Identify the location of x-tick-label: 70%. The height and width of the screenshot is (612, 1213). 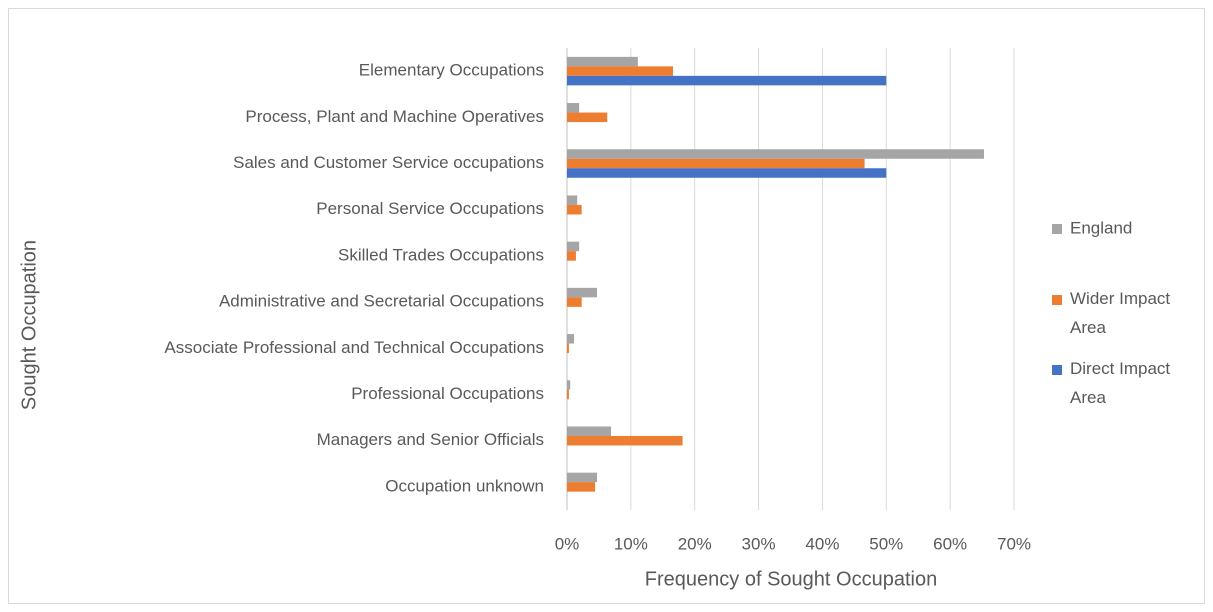
(1014, 543).